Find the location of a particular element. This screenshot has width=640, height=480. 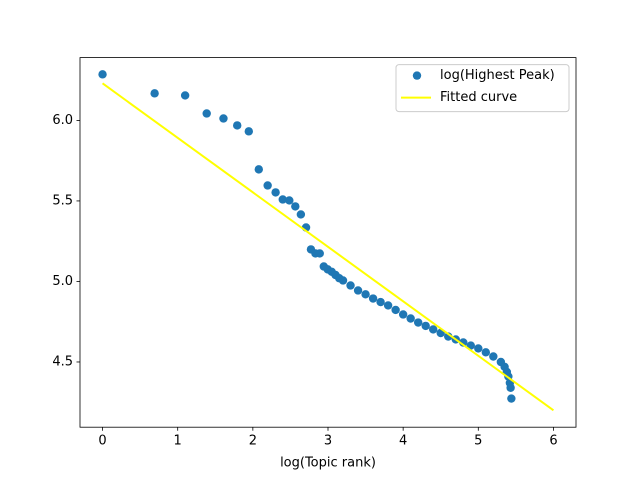

x-tick-label: 6 is located at coordinates (553, 441).